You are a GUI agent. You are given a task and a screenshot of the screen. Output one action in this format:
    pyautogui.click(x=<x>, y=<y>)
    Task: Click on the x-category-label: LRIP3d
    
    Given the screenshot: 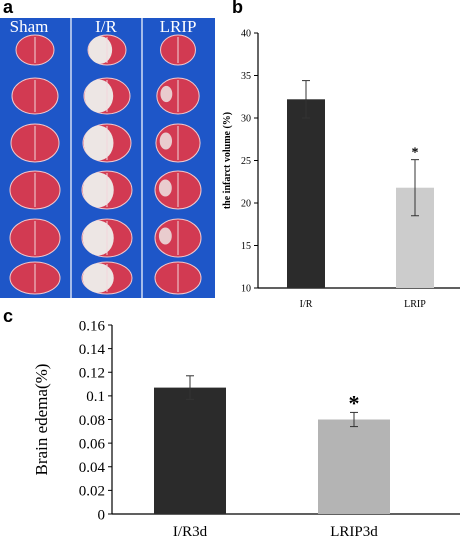 What is the action you would take?
    pyautogui.click(x=354, y=531)
    